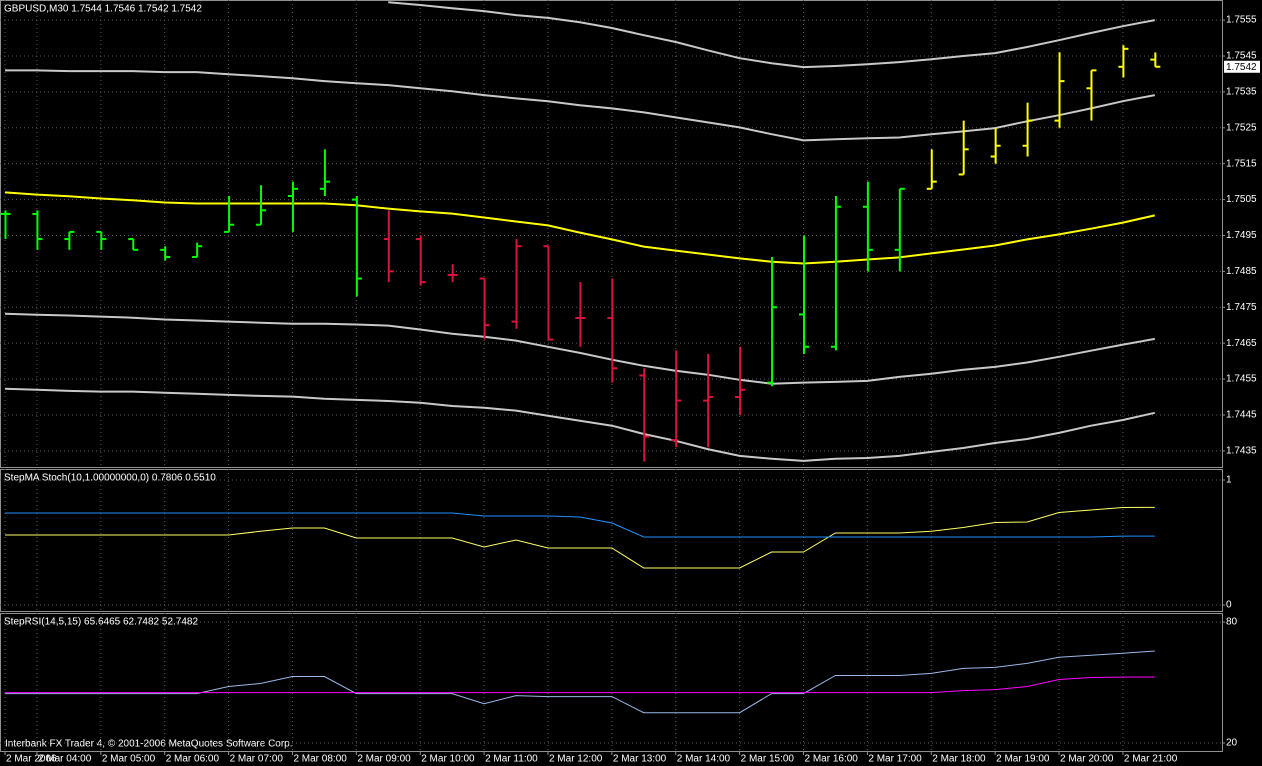 This screenshot has width=1262, height=766. What do you see at coordinates (1232, 743) in the screenshot?
I see `y-tick-label: 20` at bounding box center [1232, 743].